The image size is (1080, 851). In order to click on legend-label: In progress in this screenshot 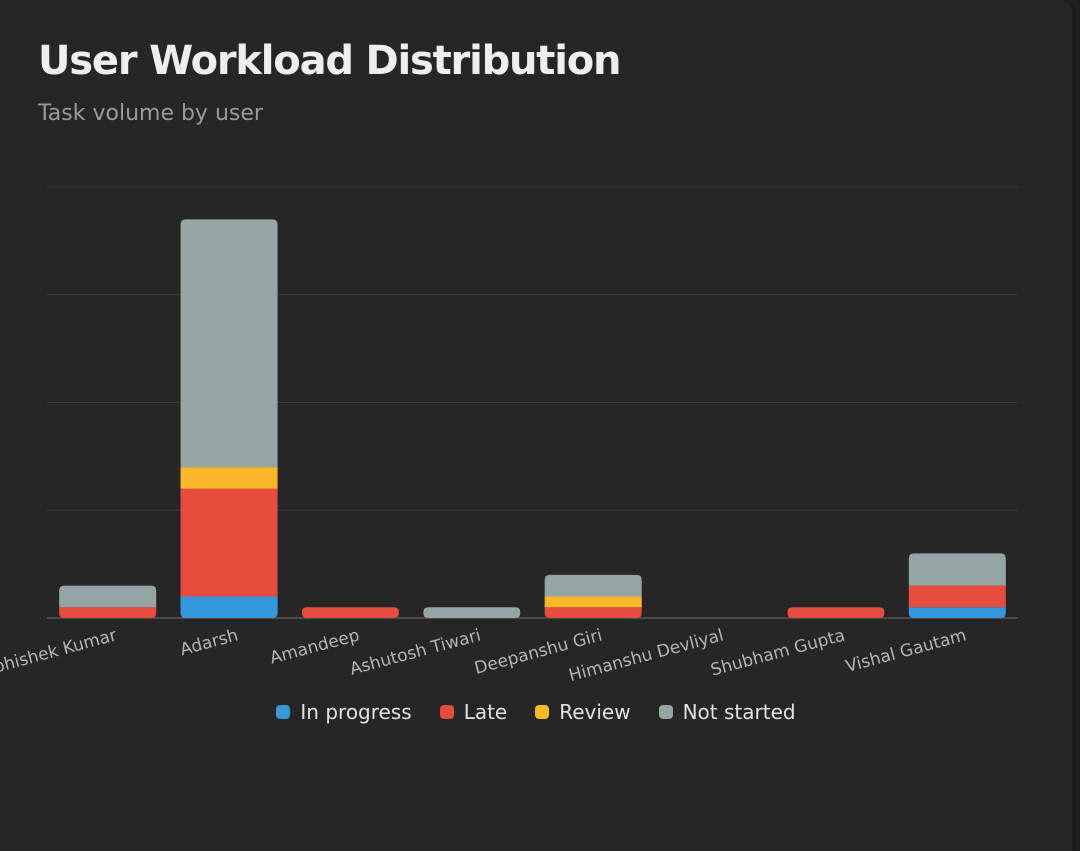, I will do `click(356, 712)`.